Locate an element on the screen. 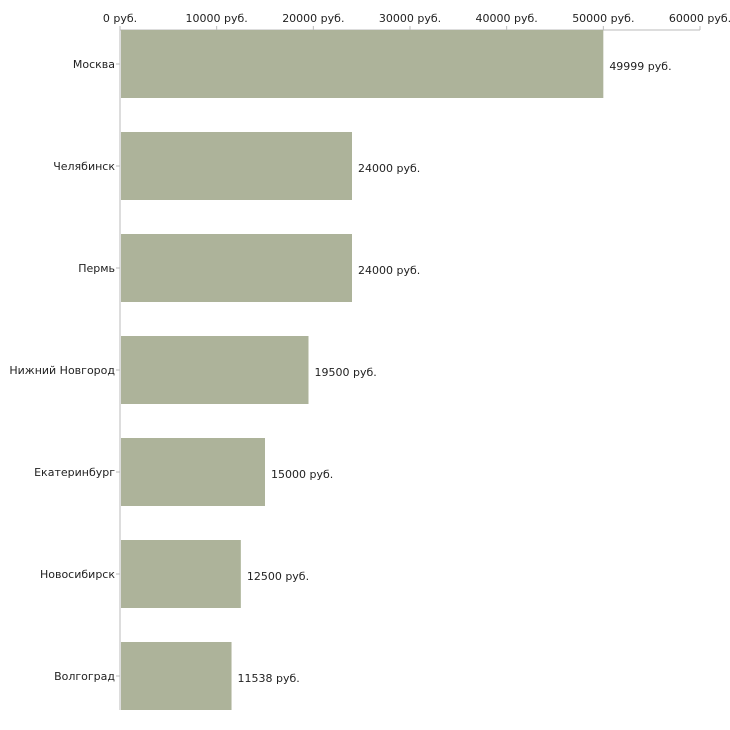 The height and width of the screenshot is (730, 730). category-label: Пермь is located at coordinates (96, 268).